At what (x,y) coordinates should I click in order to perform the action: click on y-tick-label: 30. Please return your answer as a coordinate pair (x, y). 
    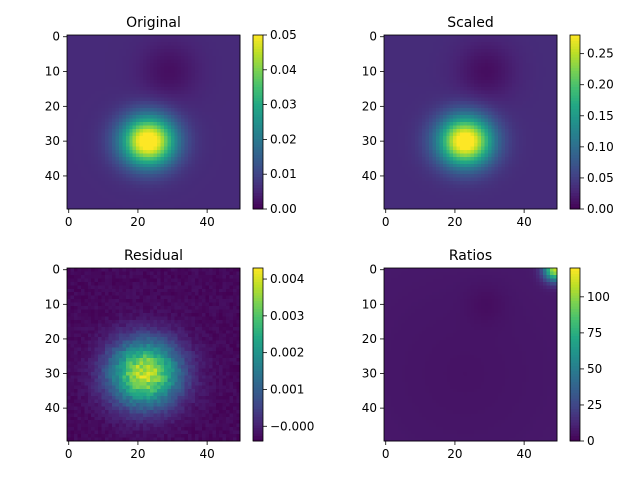
    Looking at the image, I should click on (52, 141).